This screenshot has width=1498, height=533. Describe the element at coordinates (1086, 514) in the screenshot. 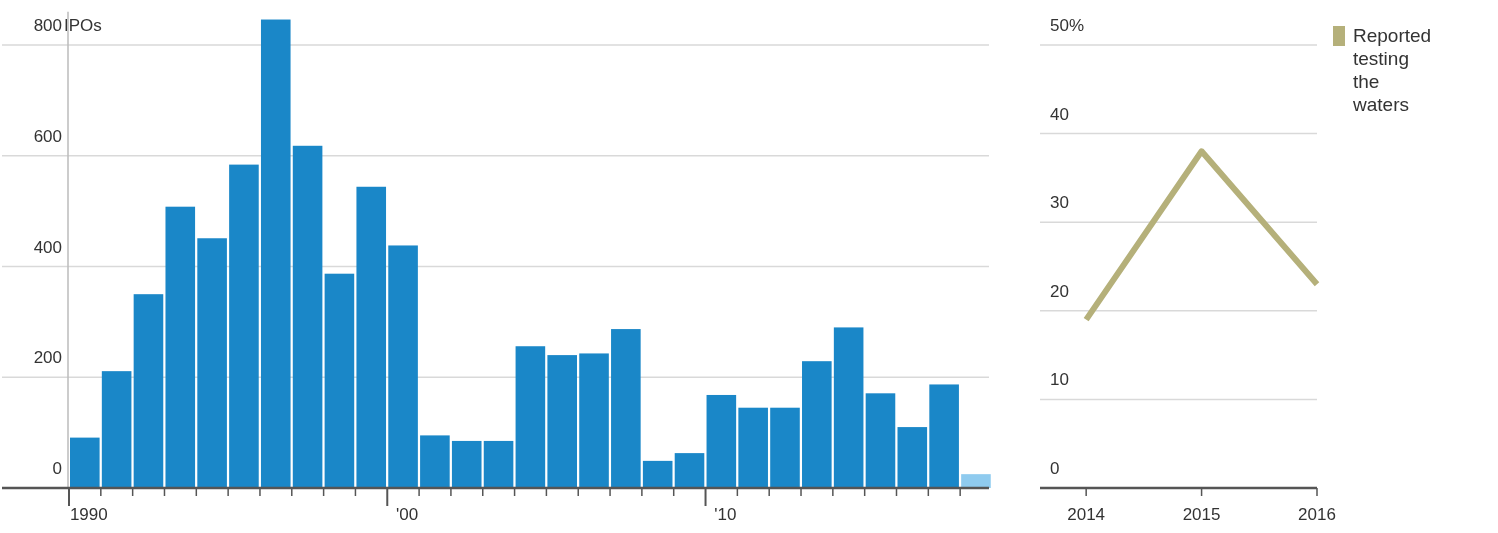

I see `x-tick-label: 2014` at that location.